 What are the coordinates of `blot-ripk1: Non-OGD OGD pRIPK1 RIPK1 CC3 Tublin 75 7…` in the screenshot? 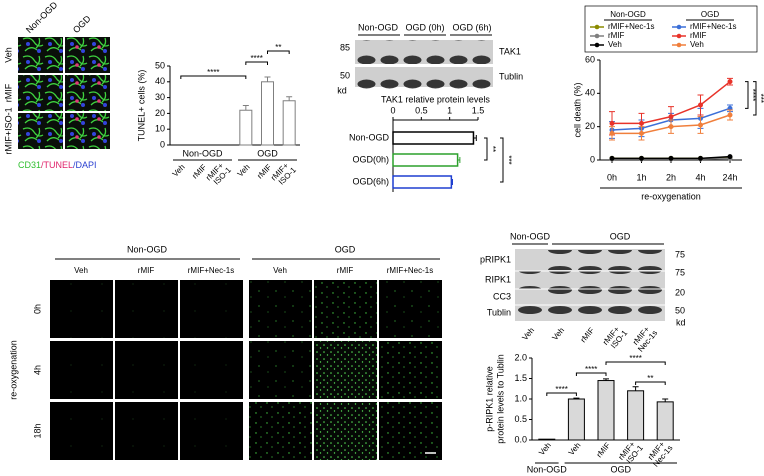 It's located at (583, 279).